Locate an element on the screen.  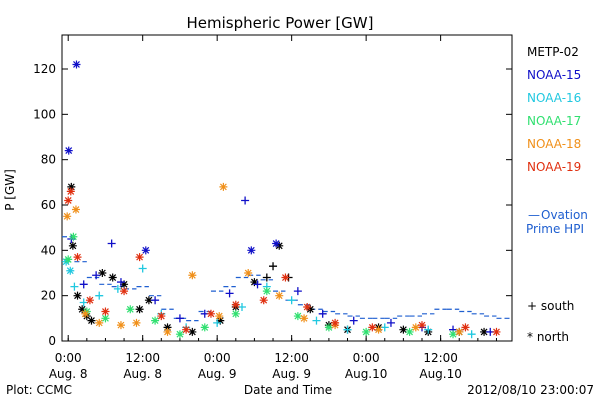
legend-series-label: NOAA-17 is located at coordinates (554, 121).